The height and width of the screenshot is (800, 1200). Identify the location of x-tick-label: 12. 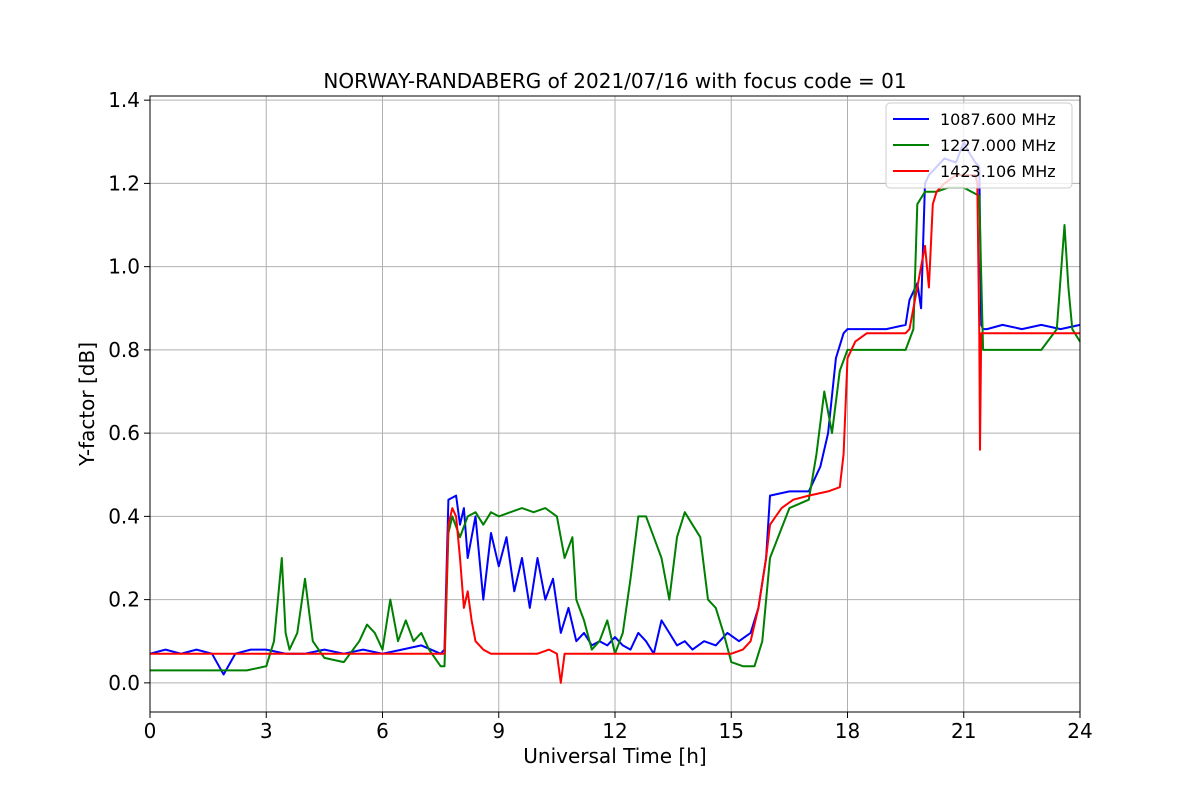
(614, 731).